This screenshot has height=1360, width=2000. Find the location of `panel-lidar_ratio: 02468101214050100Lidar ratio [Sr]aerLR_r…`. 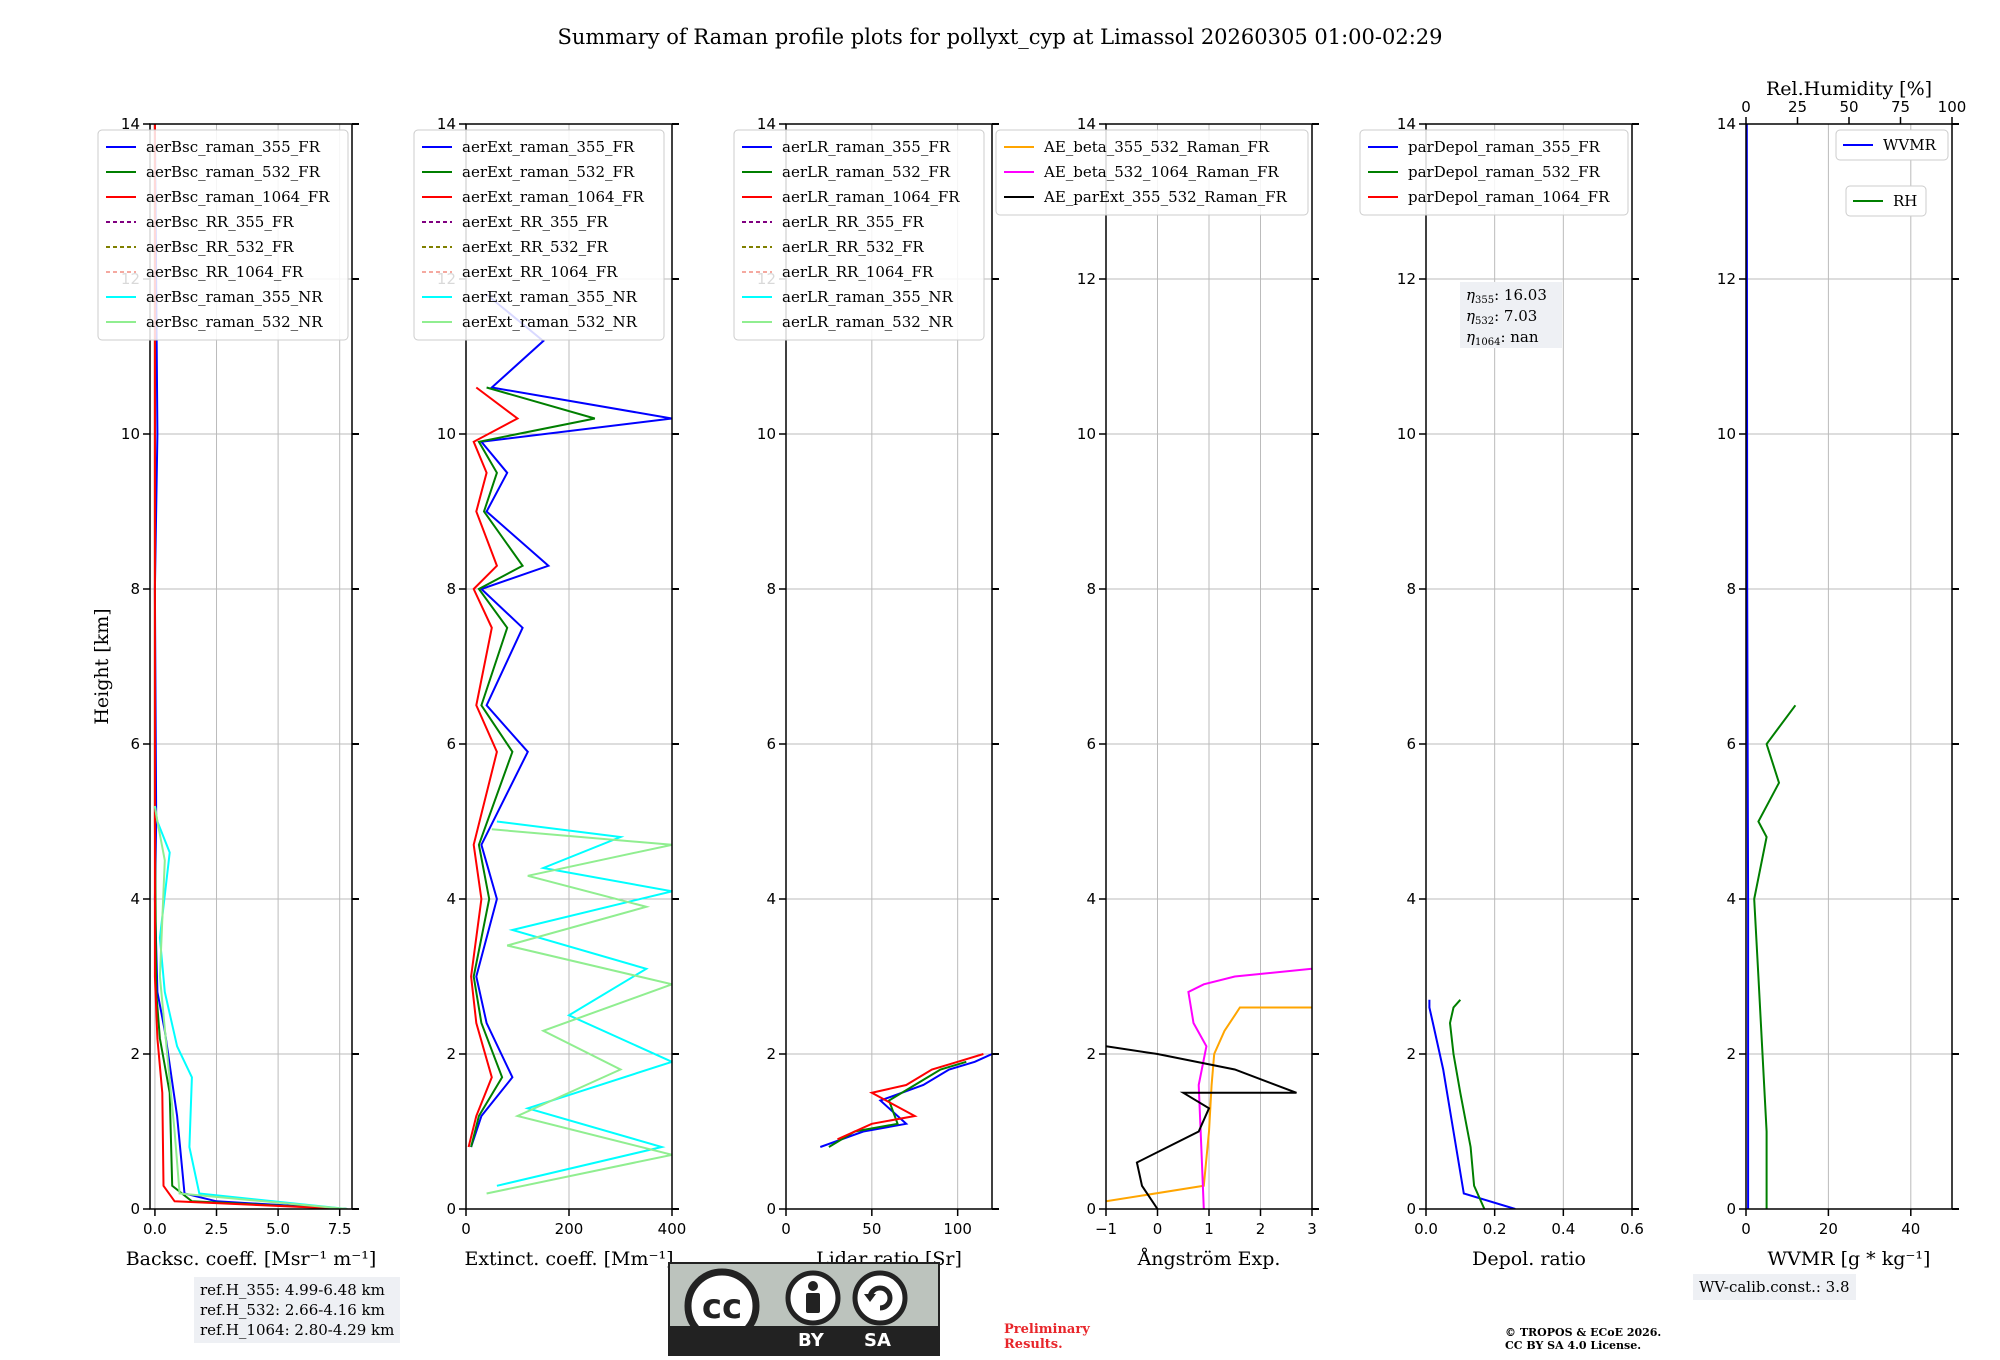

panel-lidar_ratio: 02468101214050100Lidar ratio [Sr]aerLR_r… is located at coordinates (866, 692).